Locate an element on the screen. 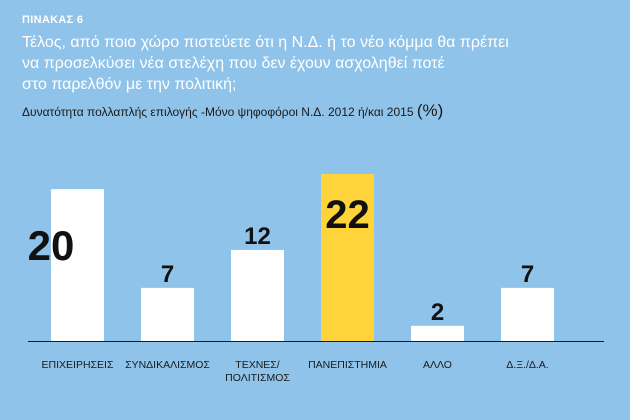 This screenshot has width=630, height=420. category-label-1: ΕΠΙΧΕΙΡΗΣΕΙΣ is located at coordinates (78, 365).